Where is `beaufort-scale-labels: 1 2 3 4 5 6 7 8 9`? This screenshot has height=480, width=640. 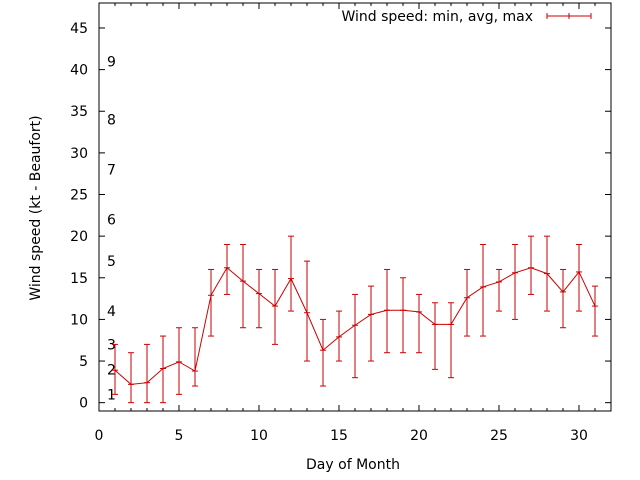 beaufort-scale-labels: 1 2 3 4 5 6 7 8 9 is located at coordinates (111, 228).